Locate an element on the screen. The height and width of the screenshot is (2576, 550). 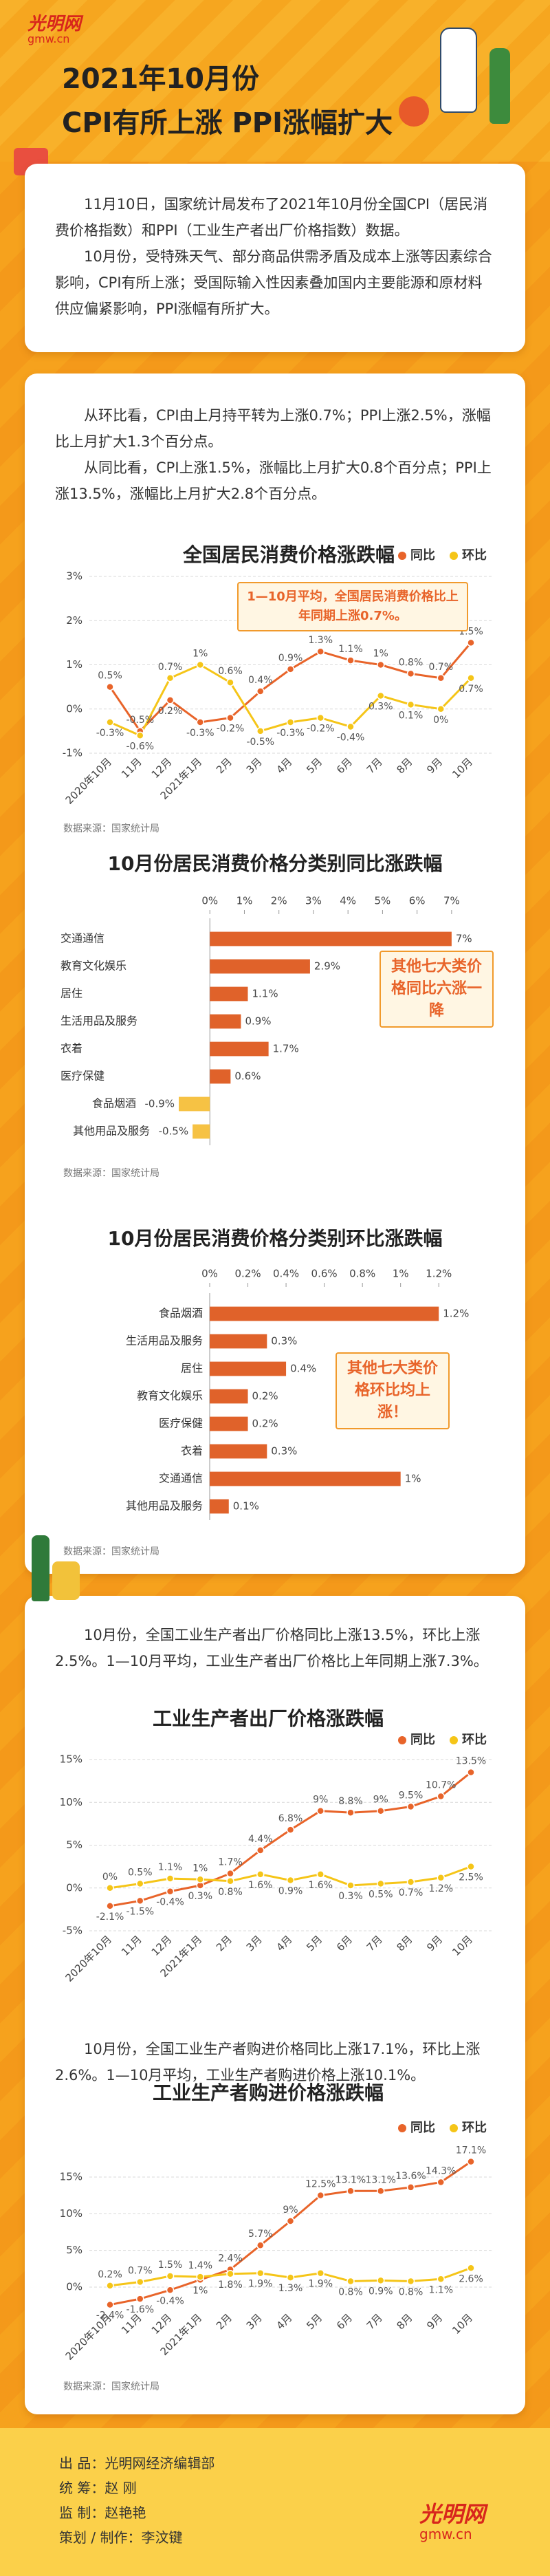
y-tick-label: 生活用品及服务 is located at coordinates (164, 1340).